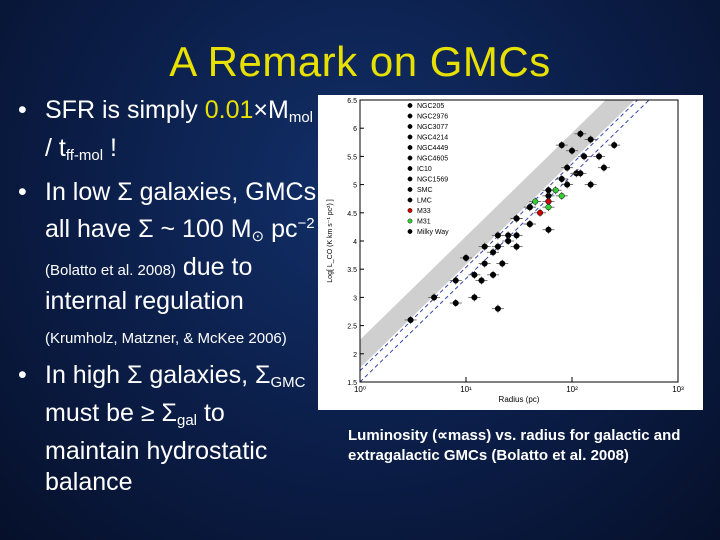 This screenshot has height=540, width=720. I want to click on y-axis-label: Log[ L_CO (K km s⁻¹ pc²) ], so click(330, 240).